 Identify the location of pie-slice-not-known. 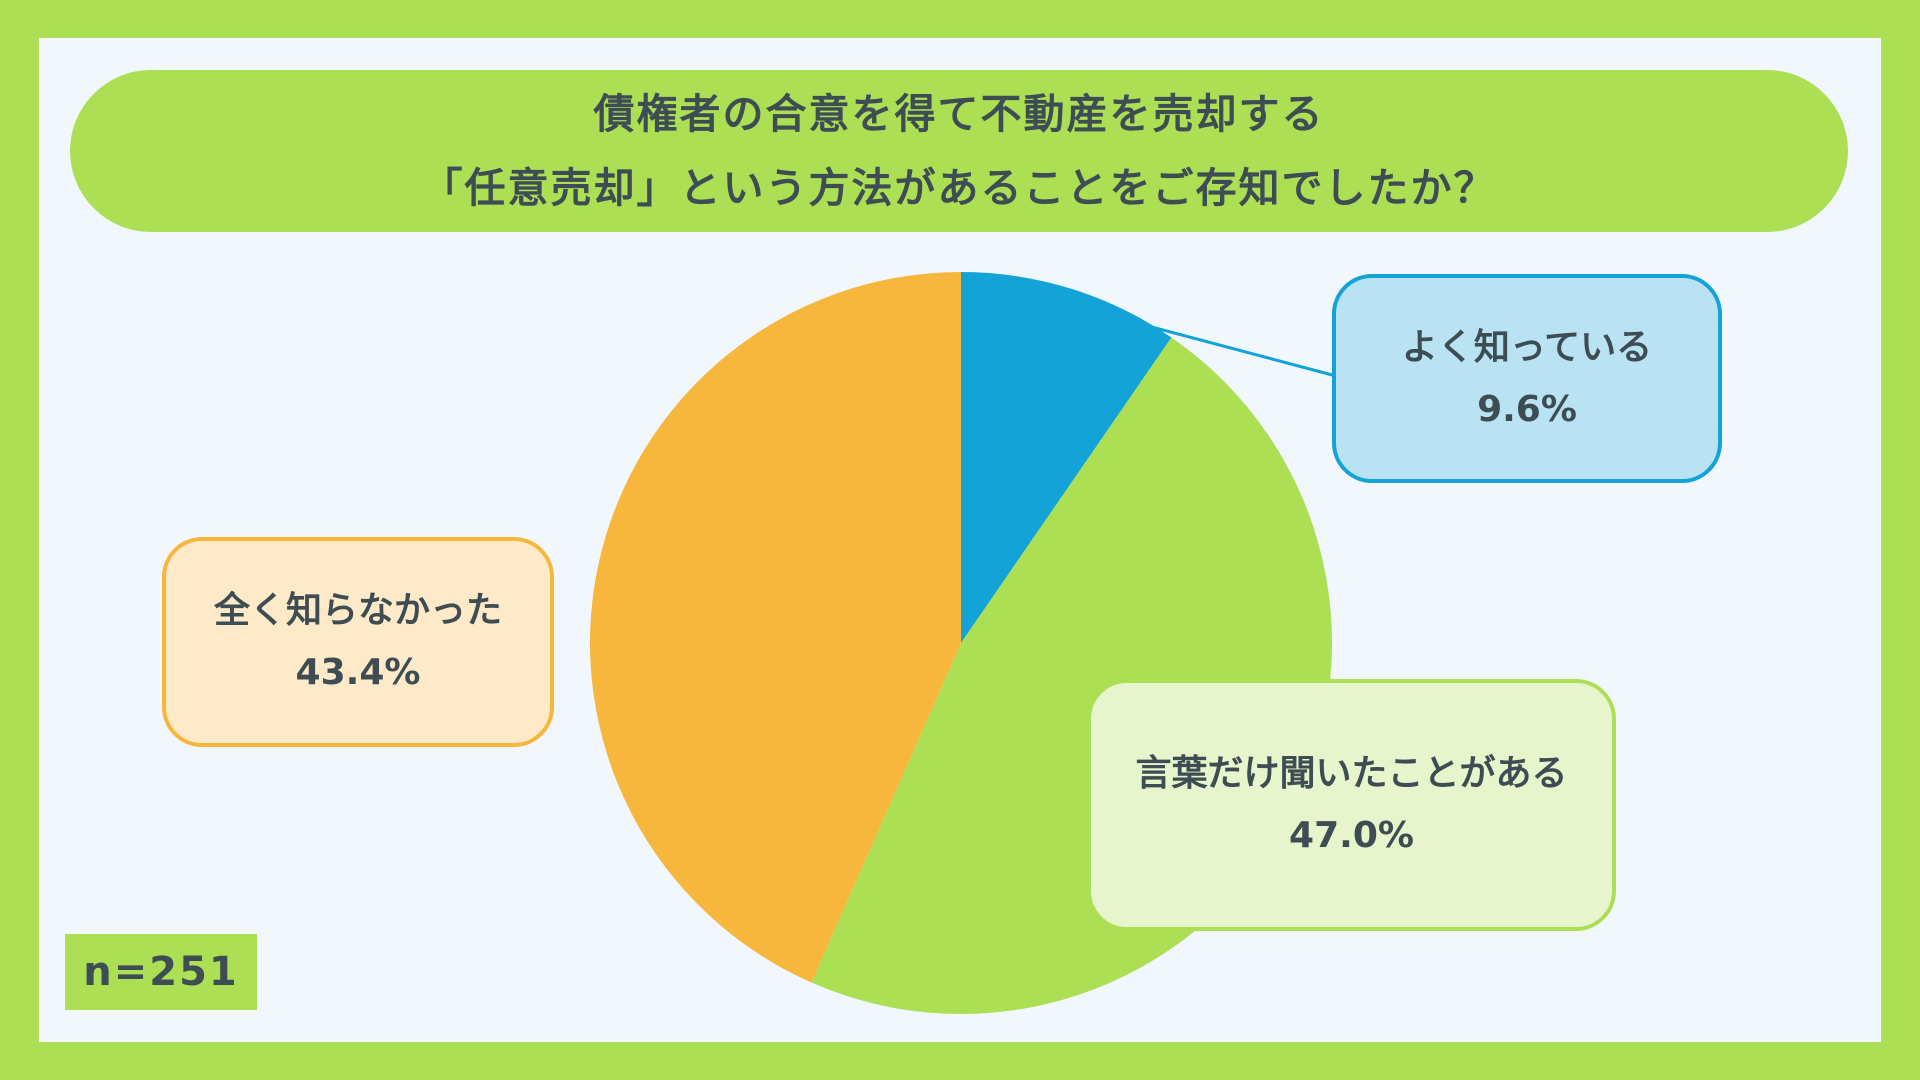
(775, 627).